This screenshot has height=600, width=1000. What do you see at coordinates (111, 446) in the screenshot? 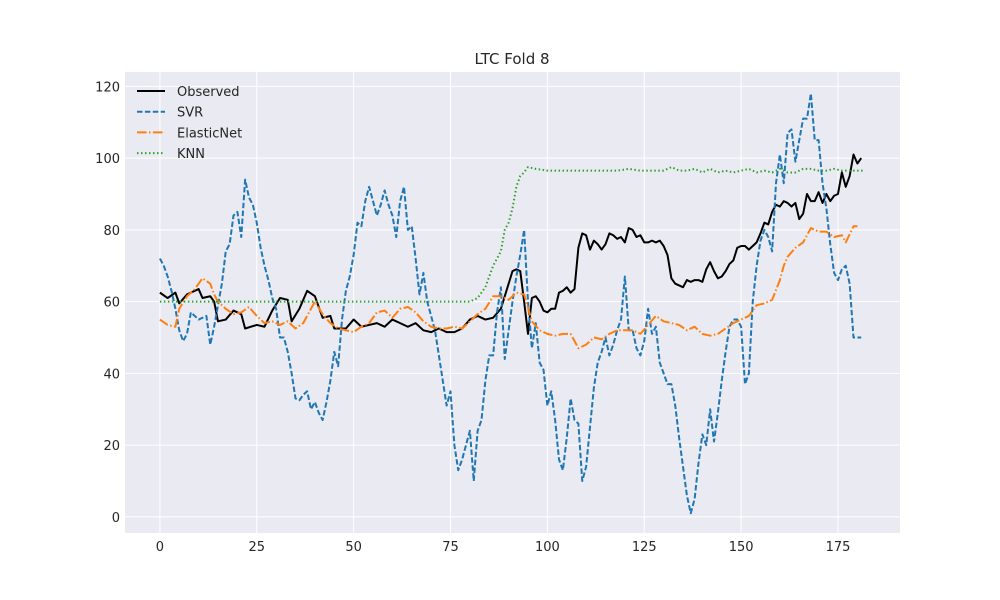
I see `y-tick-label: 20` at bounding box center [111, 446].